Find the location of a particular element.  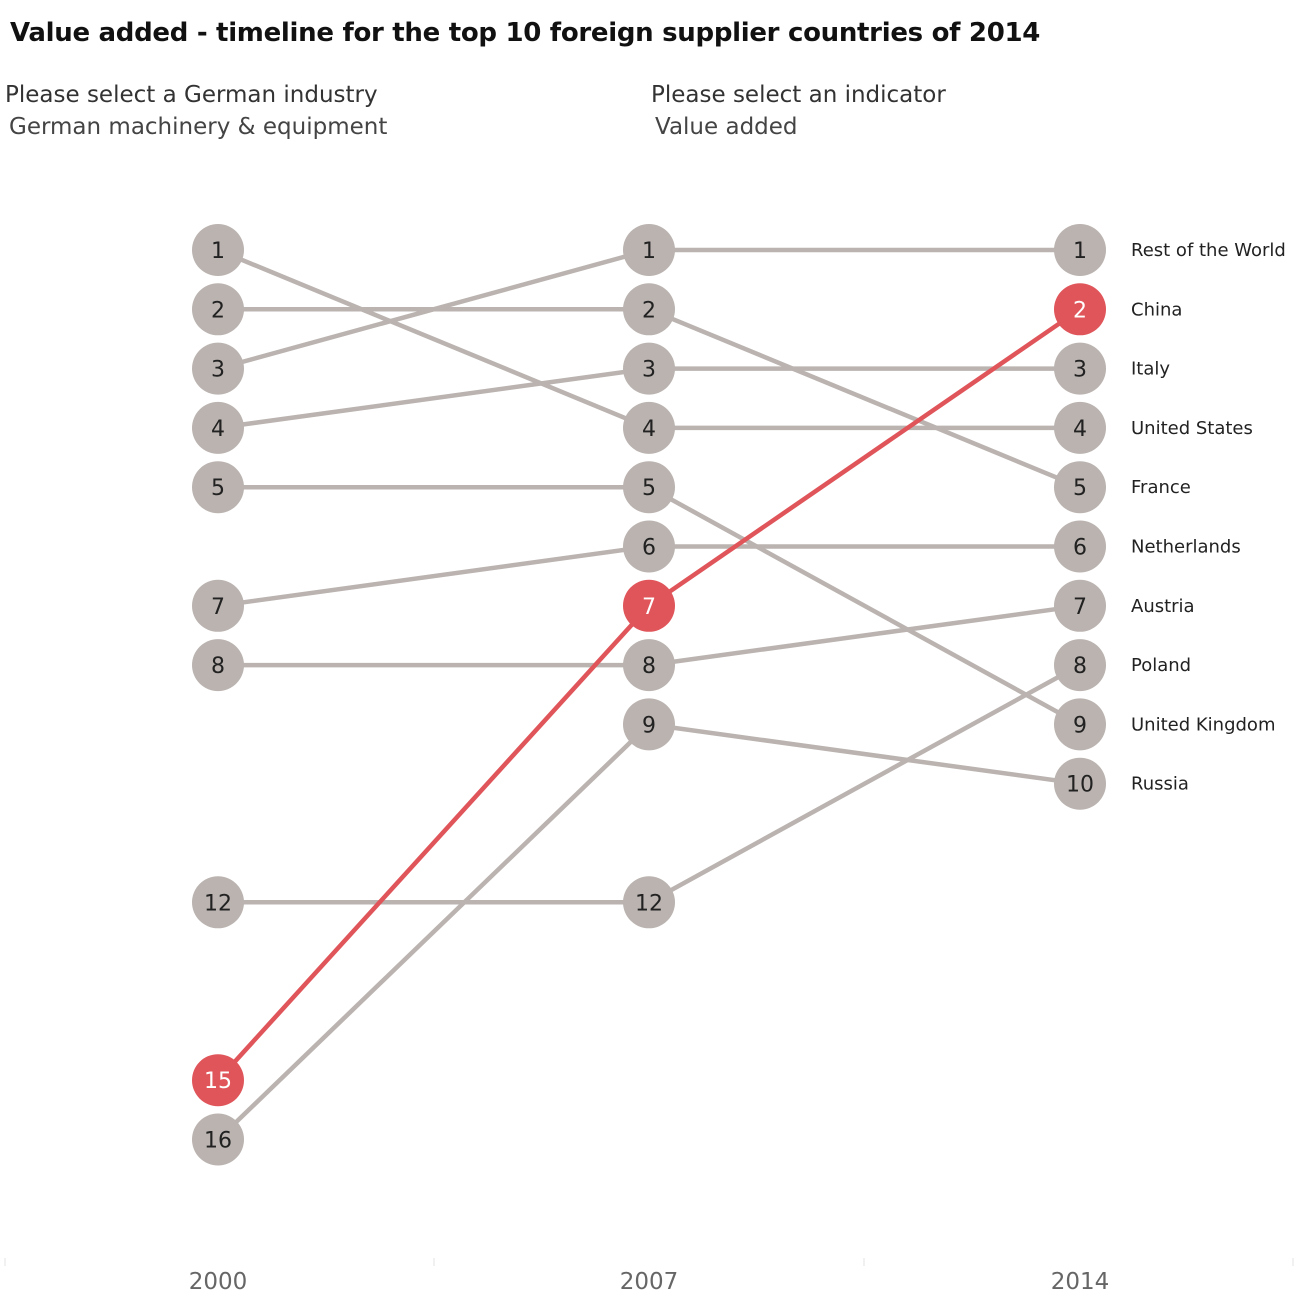

rank-label: 15 is located at coordinates (218, 1081).